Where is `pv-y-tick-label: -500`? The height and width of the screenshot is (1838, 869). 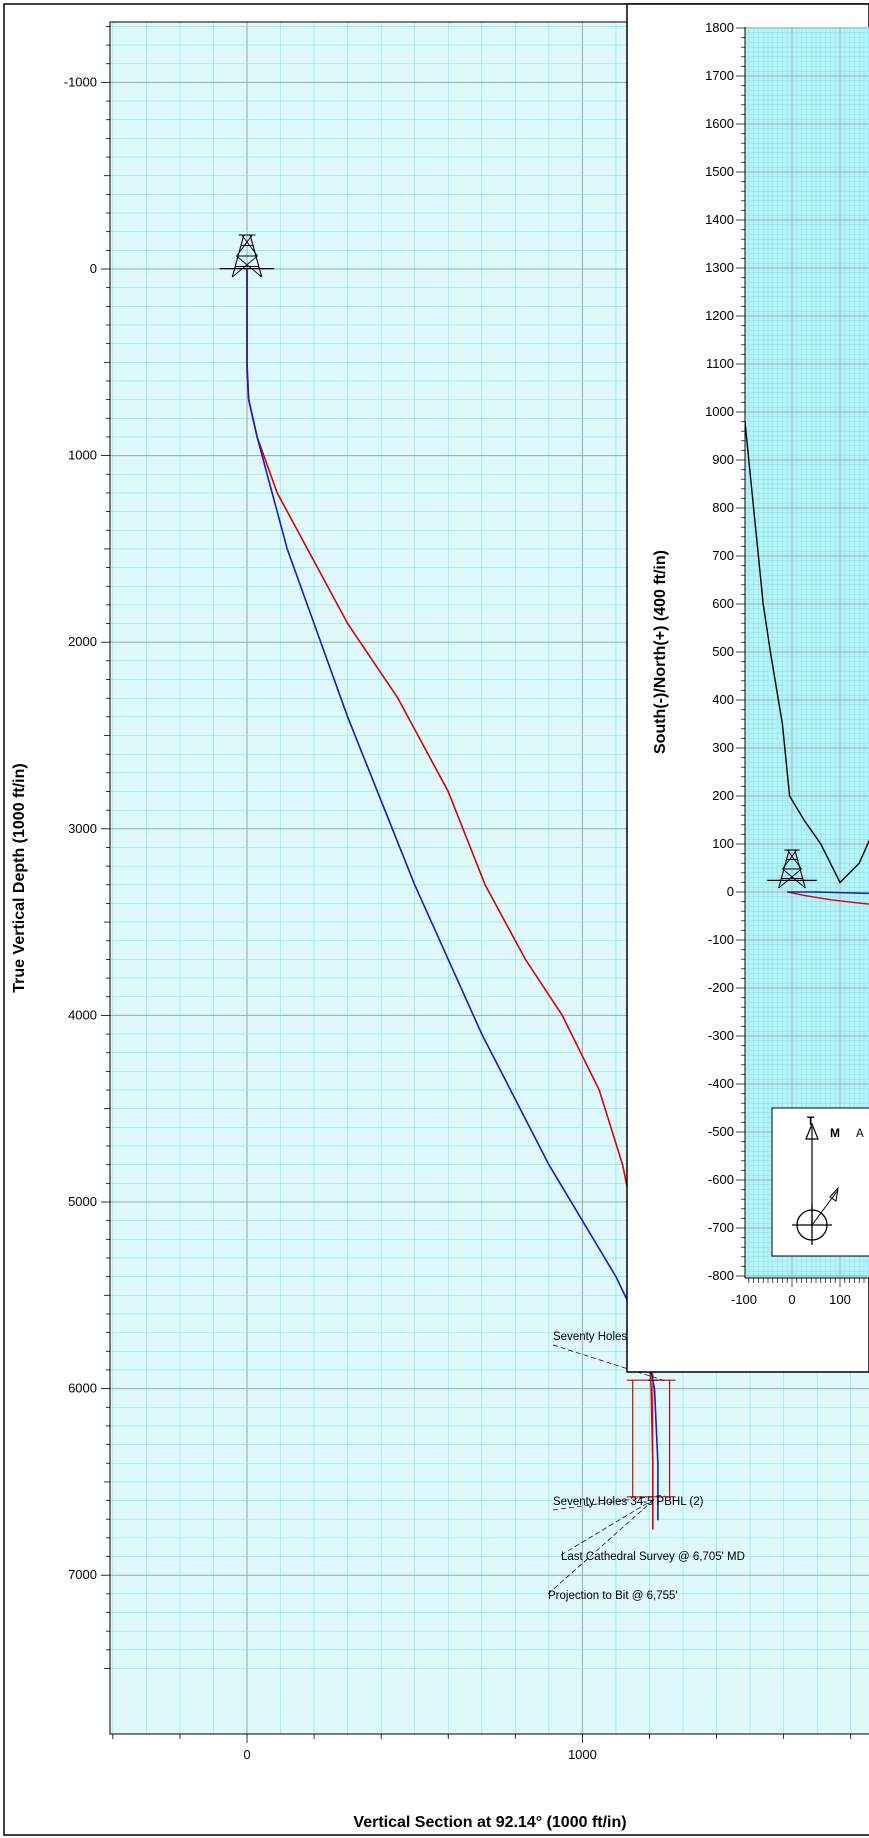 pv-y-tick-label: -500 is located at coordinates (721, 1131).